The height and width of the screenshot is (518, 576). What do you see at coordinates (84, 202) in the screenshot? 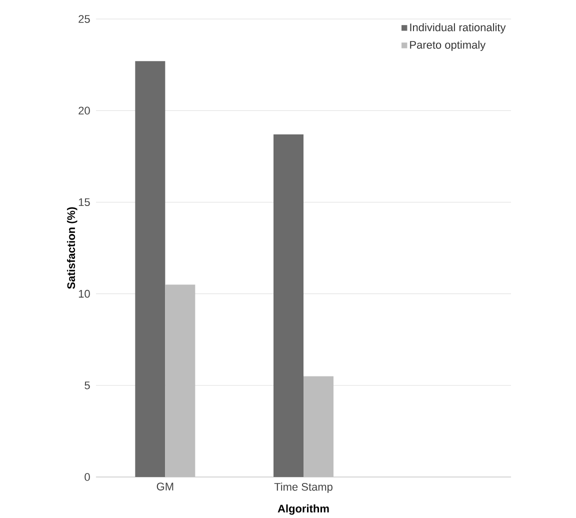
I see `y-tick-label: 15` at bounding box center [84, 202].